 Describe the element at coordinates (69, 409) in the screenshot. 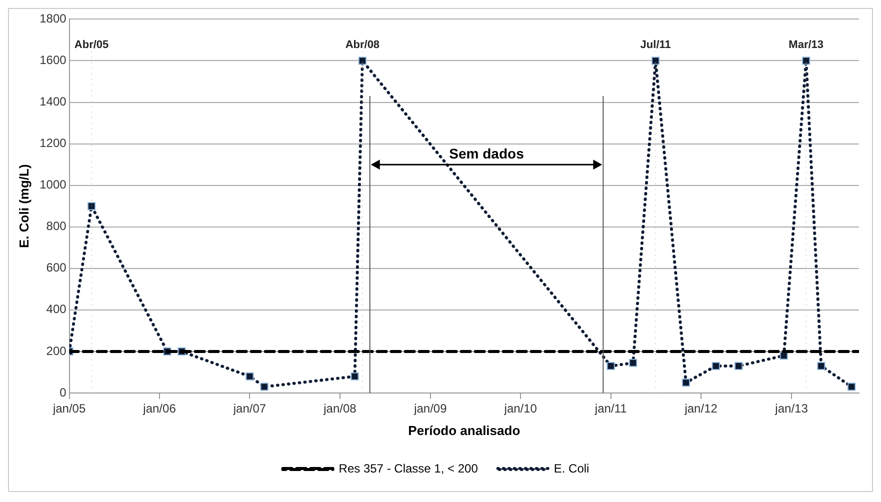

I see `x-tick-label: jan/05` at that location.